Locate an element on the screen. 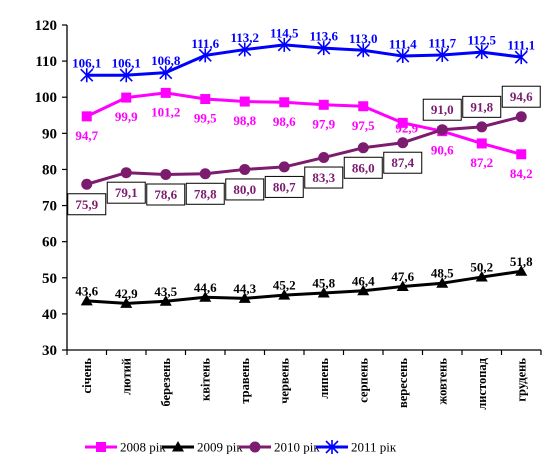 The height and width of the screenshot is (472, 544). legend-star-marker is located at coordinates (332, 447).